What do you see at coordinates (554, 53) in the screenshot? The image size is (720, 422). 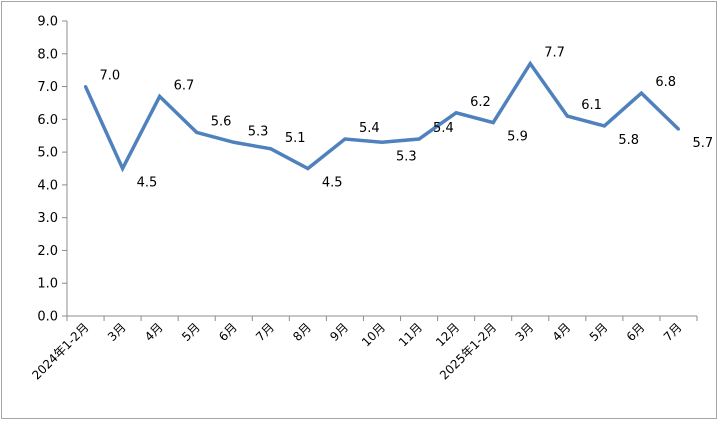 I see `data-label: 7.7` at bounding box center [554, 53].